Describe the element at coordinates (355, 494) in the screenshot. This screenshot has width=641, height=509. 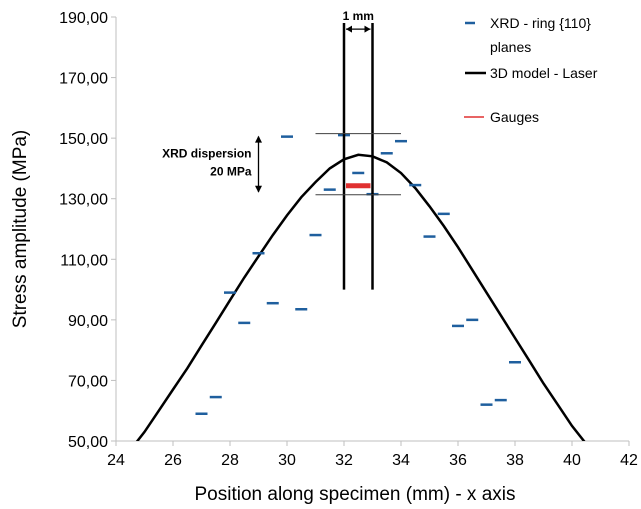
I see `x-axis-label: Position along specimen (mm) - x axis` at that location.